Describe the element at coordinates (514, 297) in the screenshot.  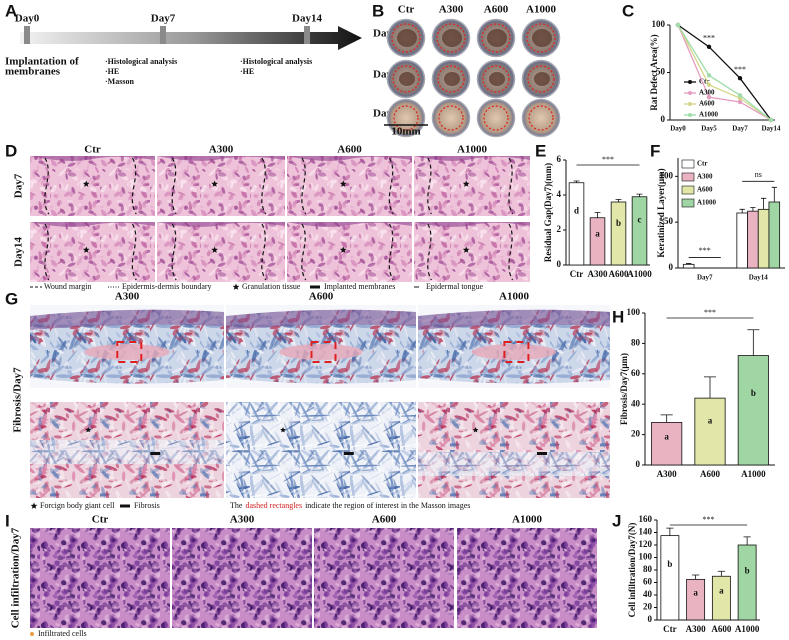
I see `column-header: A1000` at that location.